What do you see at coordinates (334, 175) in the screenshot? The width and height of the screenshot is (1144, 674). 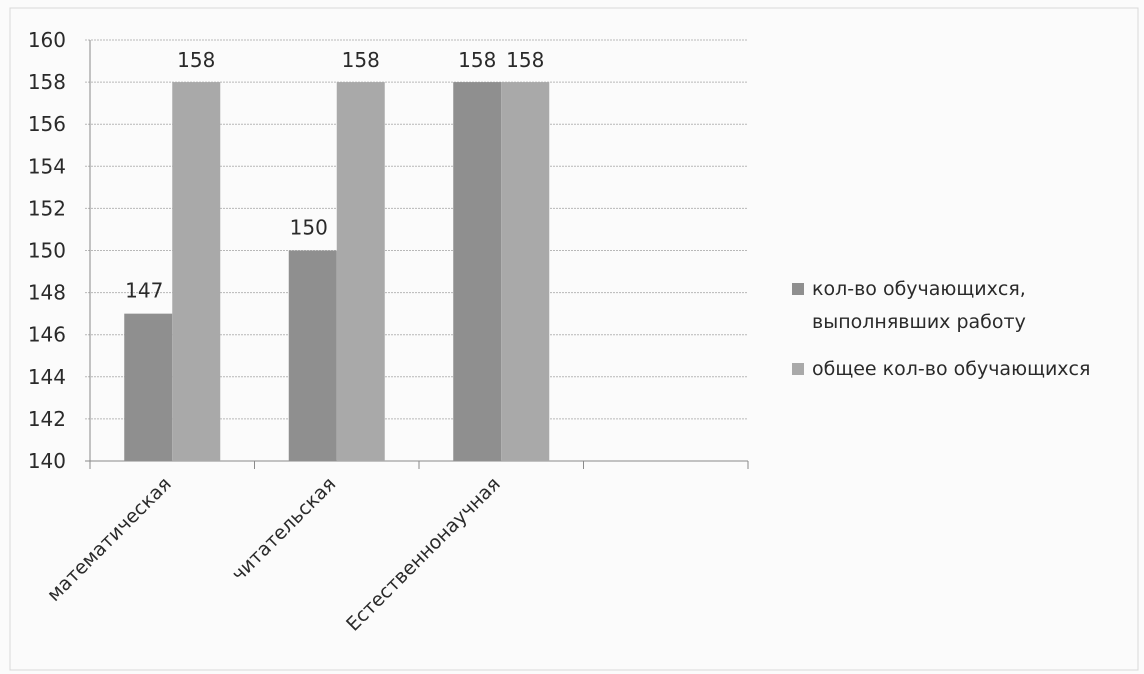 I see `data-labels: 147 158 150 158 158 158` at bounding box center [334, 175].